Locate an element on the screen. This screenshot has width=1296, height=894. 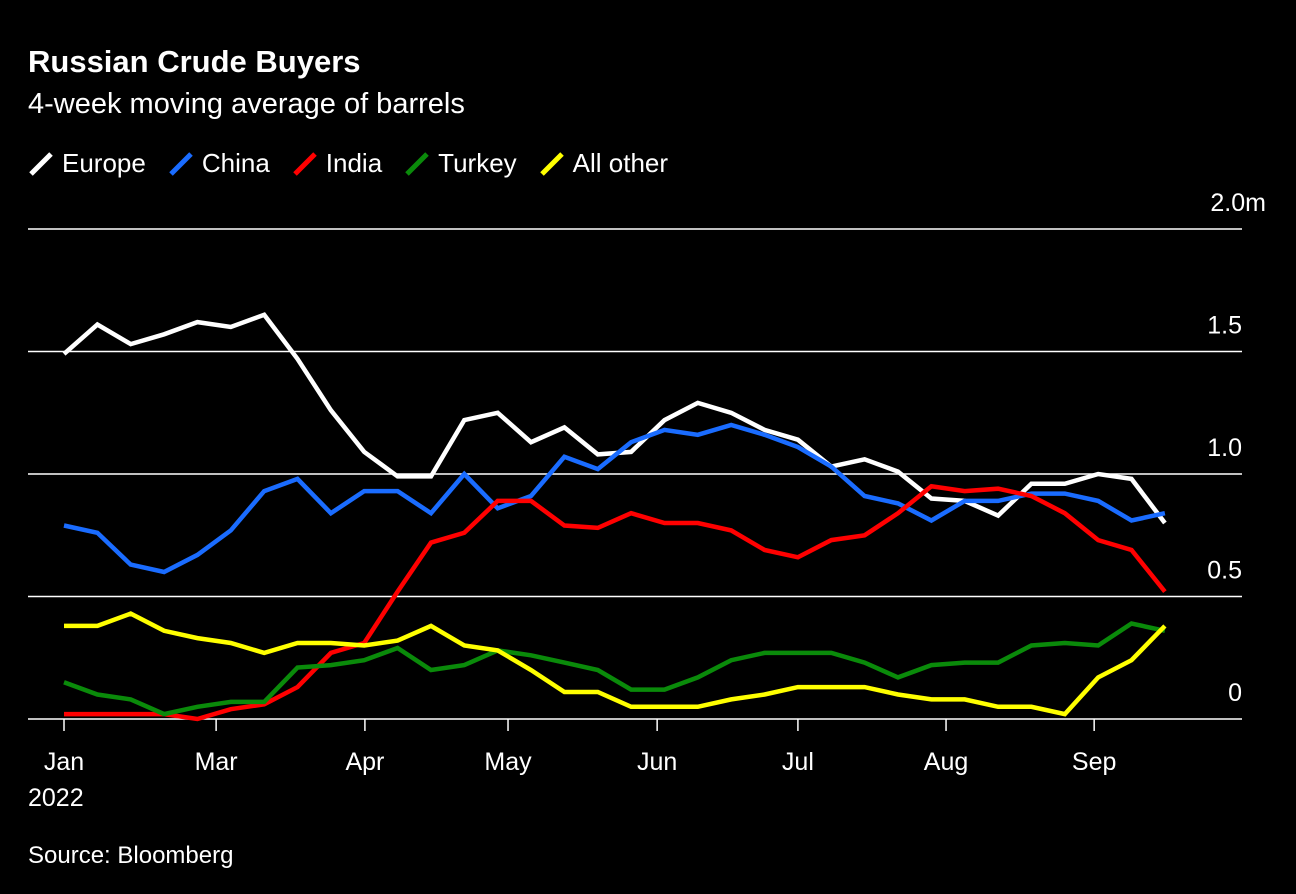
legend-item: All other is located at coordinates (603, 163).